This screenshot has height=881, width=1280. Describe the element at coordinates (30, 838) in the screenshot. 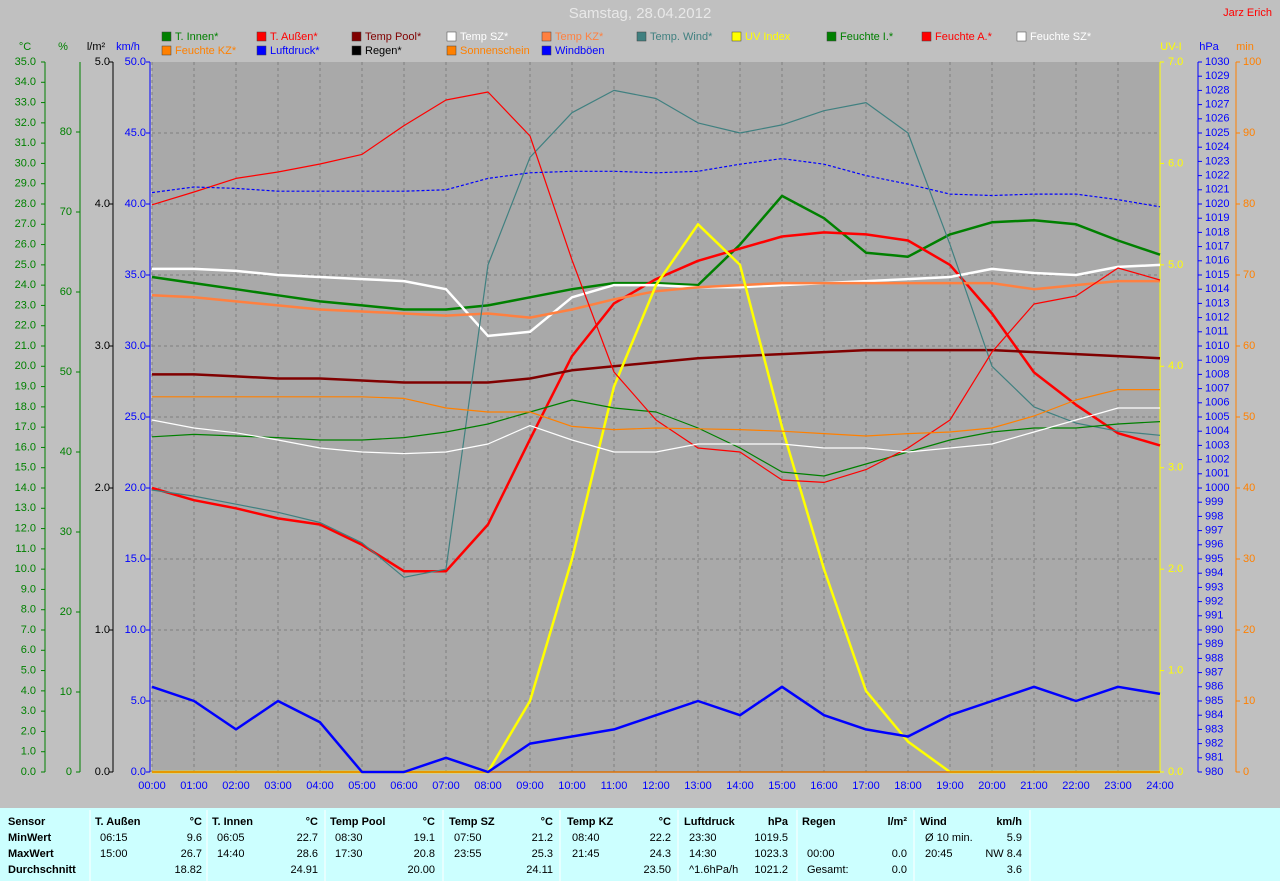

I see `row-label: MinWert` at that location.